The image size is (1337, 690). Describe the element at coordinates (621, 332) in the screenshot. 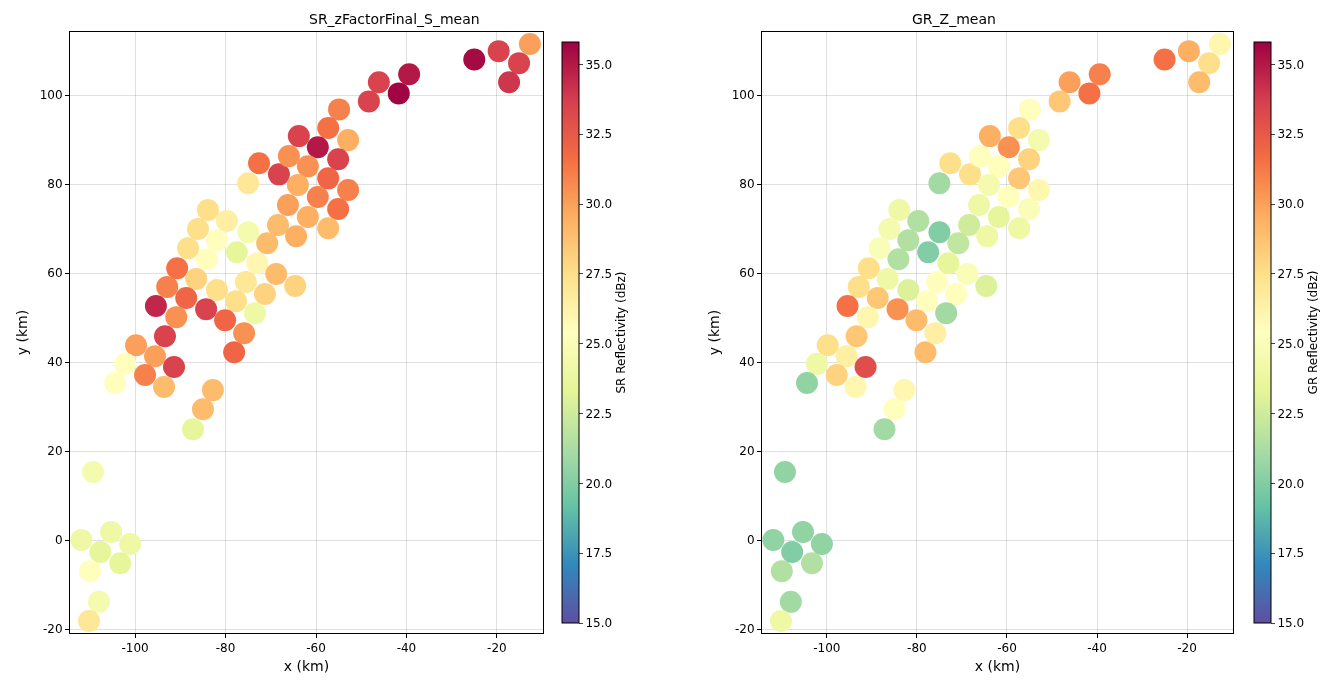

I see `color-bar-title: SR Reflectivity (dBz)` at that location.